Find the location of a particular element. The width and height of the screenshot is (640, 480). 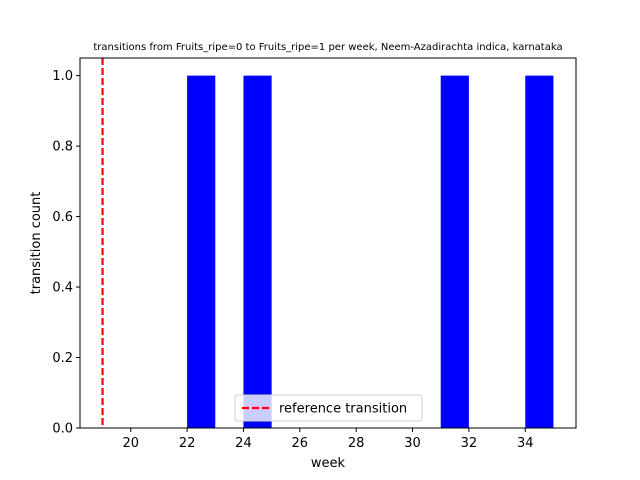

y-tick-label-0.2: 0.2 is located at coordinates (62, 358).